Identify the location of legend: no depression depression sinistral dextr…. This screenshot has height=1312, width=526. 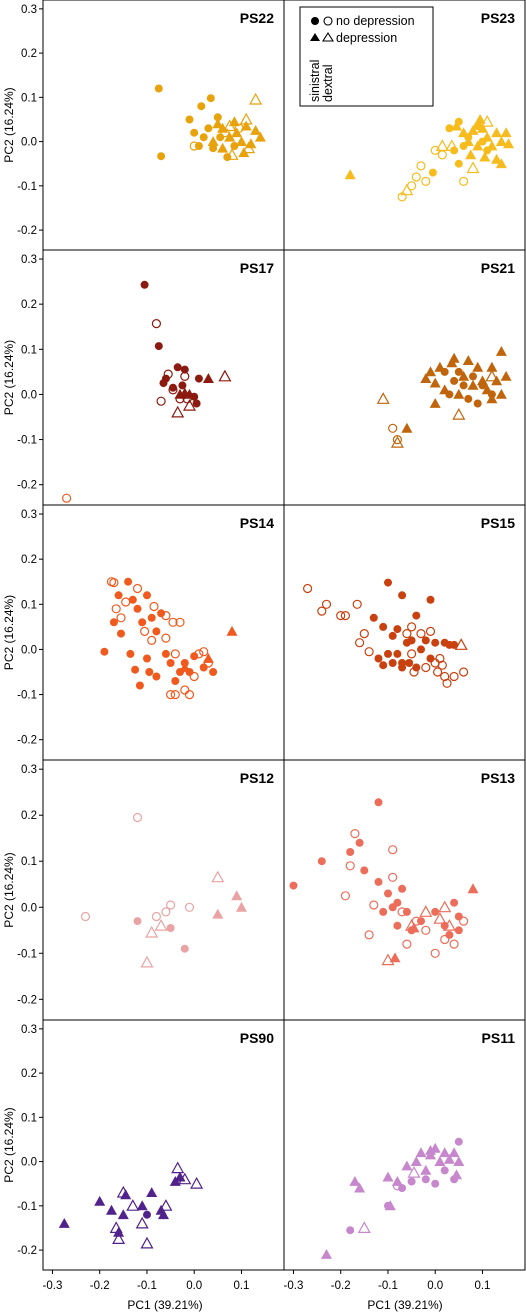
(366, 56).